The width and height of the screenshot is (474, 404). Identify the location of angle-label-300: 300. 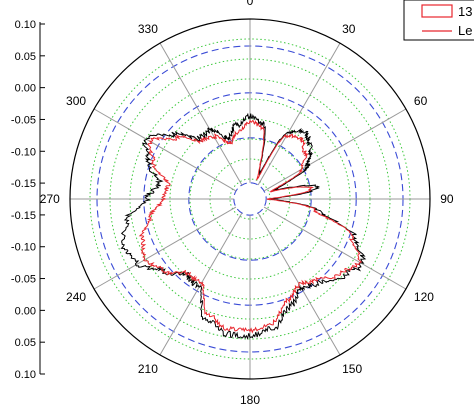
(76, 101).